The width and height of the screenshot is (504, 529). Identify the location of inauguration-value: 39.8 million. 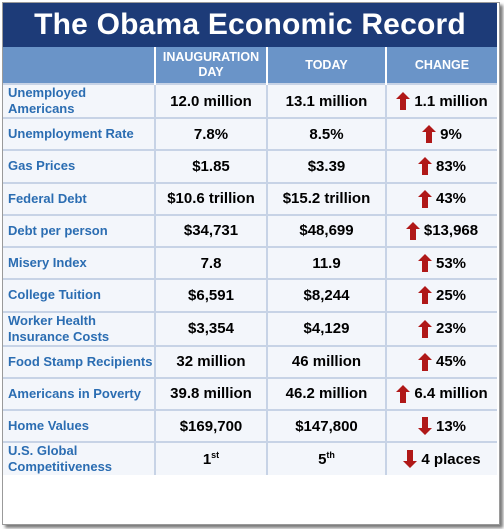
(211, 393).